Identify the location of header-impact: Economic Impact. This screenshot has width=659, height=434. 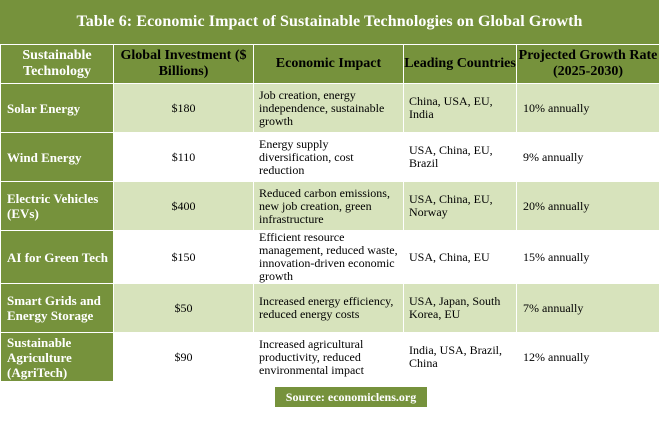
(328, 64).